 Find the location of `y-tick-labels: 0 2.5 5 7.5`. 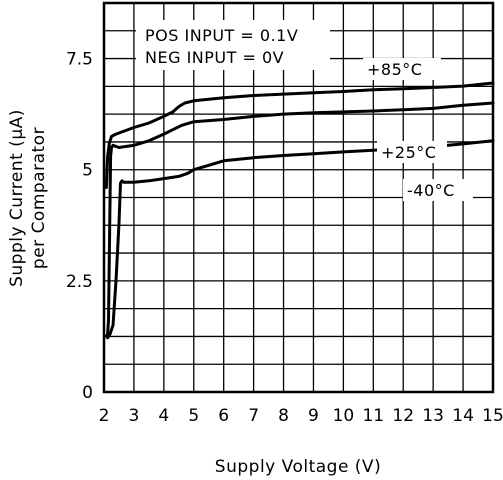

y-tick-labels: 0 2.5 5 7.5 is located at coordinates (79, 226).